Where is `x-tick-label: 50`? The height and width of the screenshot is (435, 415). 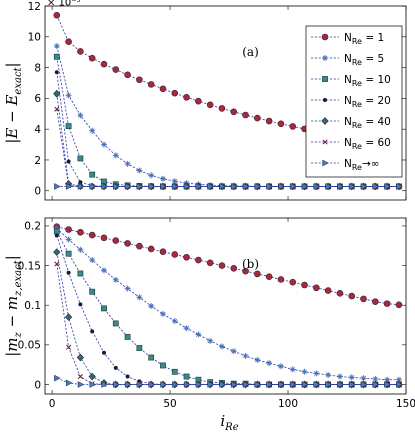
x-tick-label: 50 is located at coordinates (169, 404).